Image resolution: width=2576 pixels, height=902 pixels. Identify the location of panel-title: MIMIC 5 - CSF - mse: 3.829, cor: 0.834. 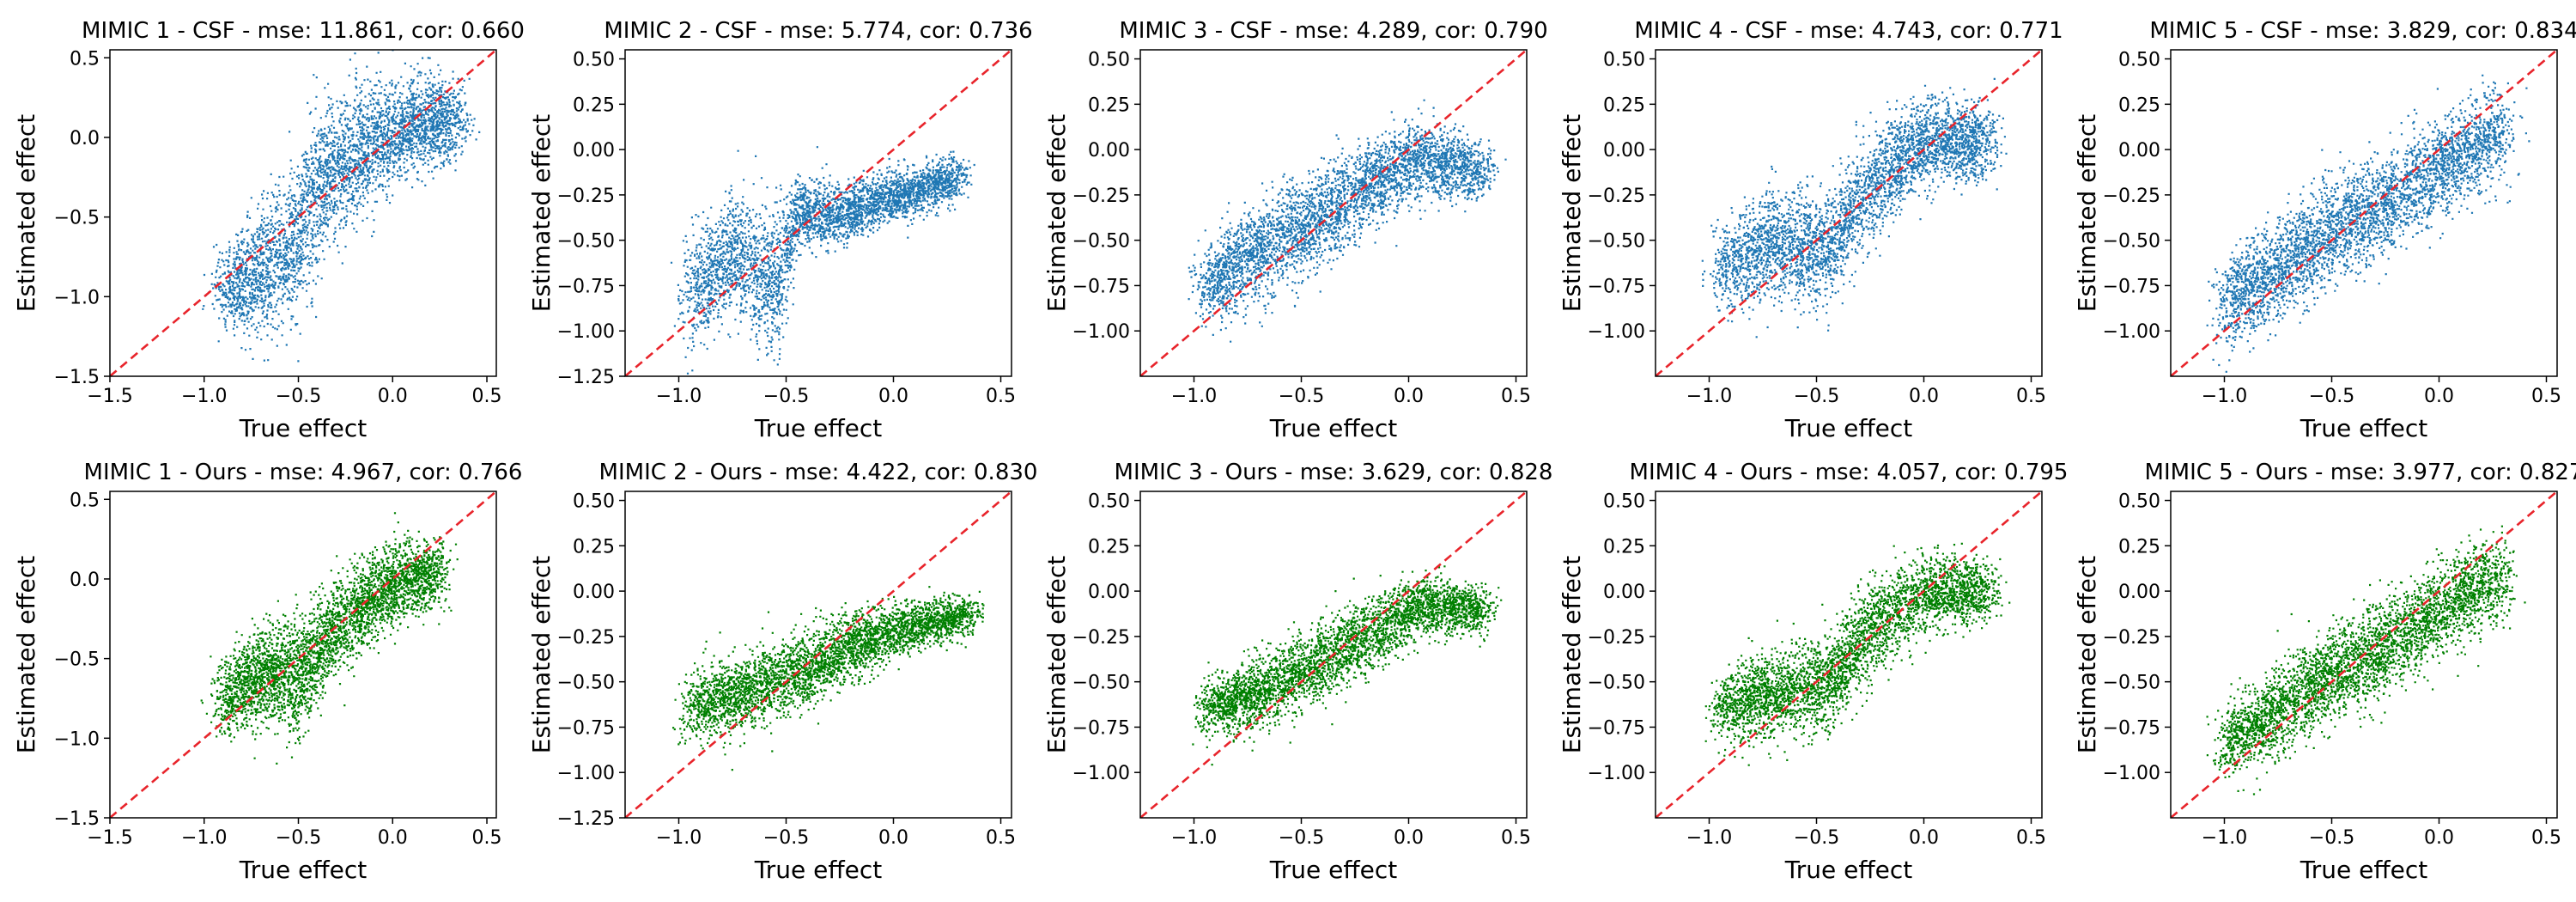
(2362, 31).